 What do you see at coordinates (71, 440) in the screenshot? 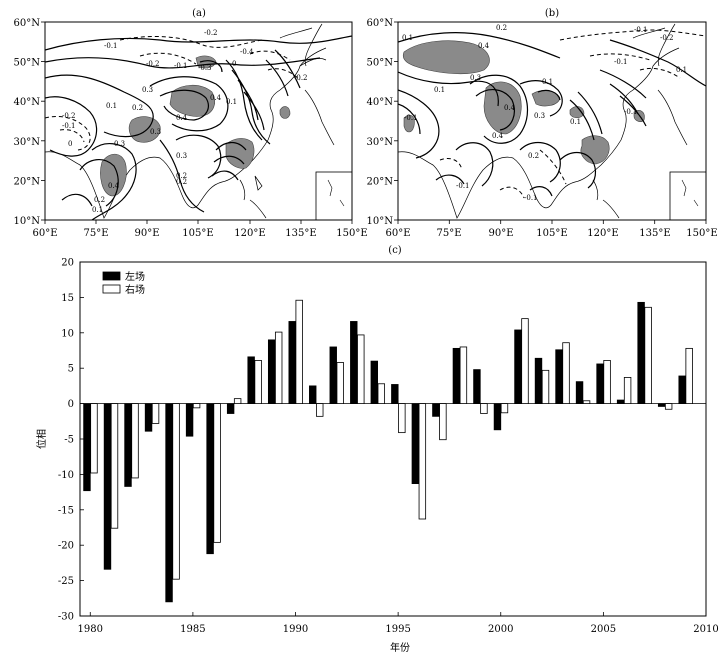
I see `y-axis-ticks: 20 15 10 5 0 -5 -10 -15 -20 -25 -30` at bounding box center [71, 440].